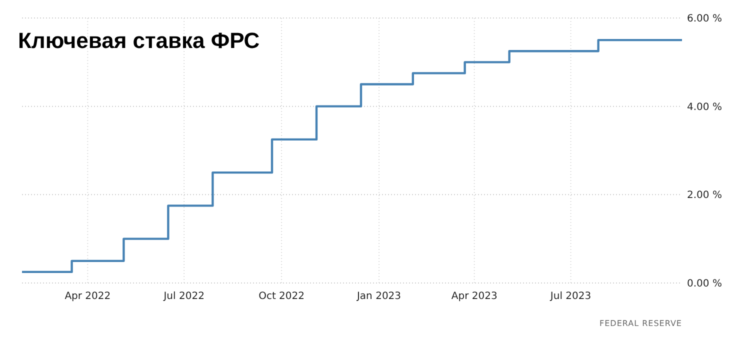 This screenshot has height=340, width=730. Describe the element at coordinates (570, 296) in the screenshot. I see `x-tick-label: Jul 2023` at that location.